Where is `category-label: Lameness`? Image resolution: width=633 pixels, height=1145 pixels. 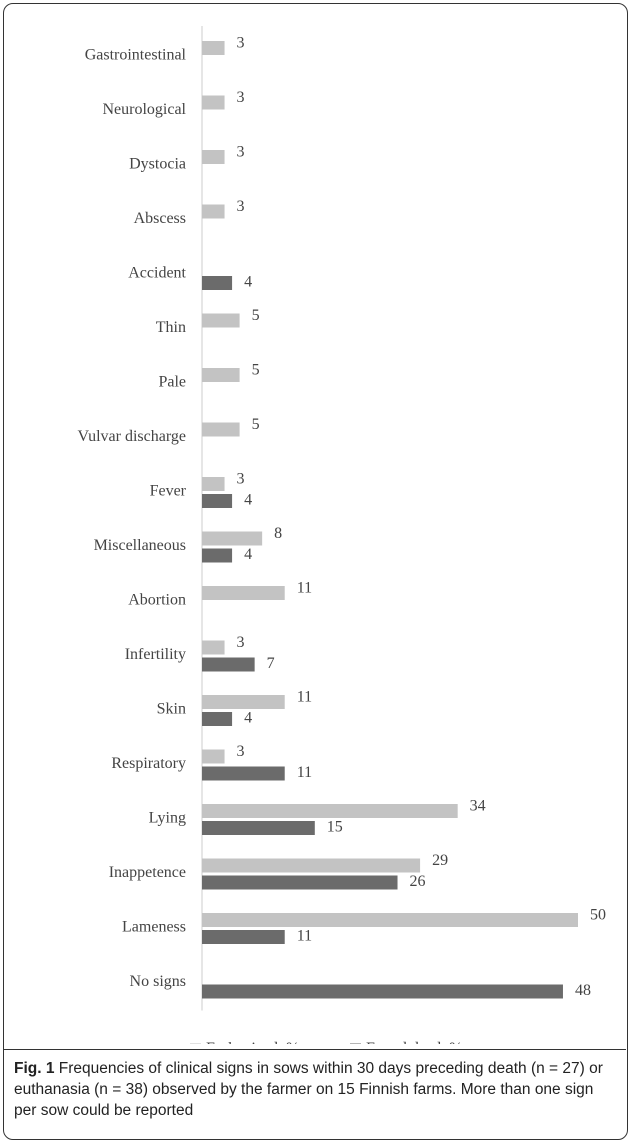
category-label: Lameness is located at coordinates (154, 927).